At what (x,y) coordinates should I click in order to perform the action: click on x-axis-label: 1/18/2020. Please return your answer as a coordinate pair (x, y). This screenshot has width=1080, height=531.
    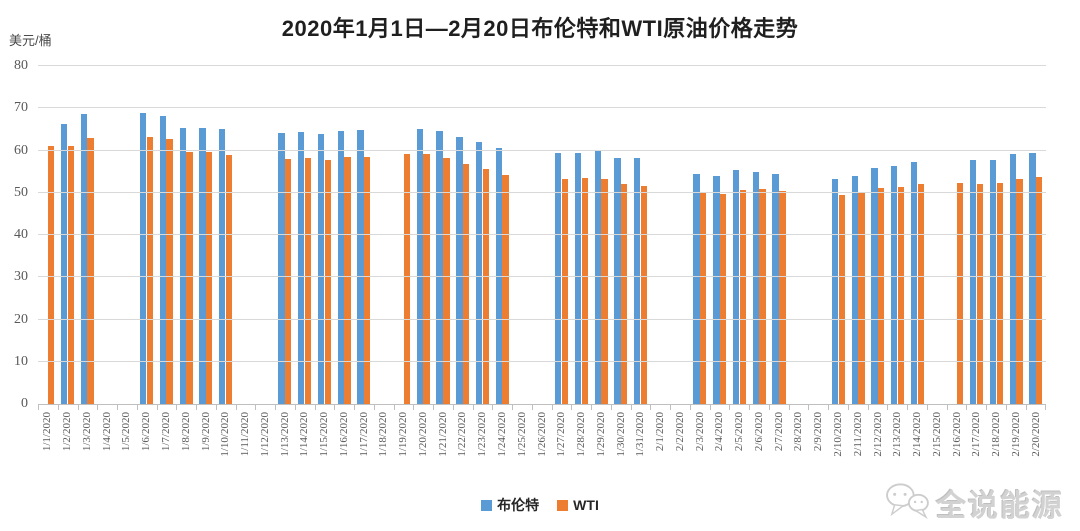
    Looking at the image, I should click on (383, 434).